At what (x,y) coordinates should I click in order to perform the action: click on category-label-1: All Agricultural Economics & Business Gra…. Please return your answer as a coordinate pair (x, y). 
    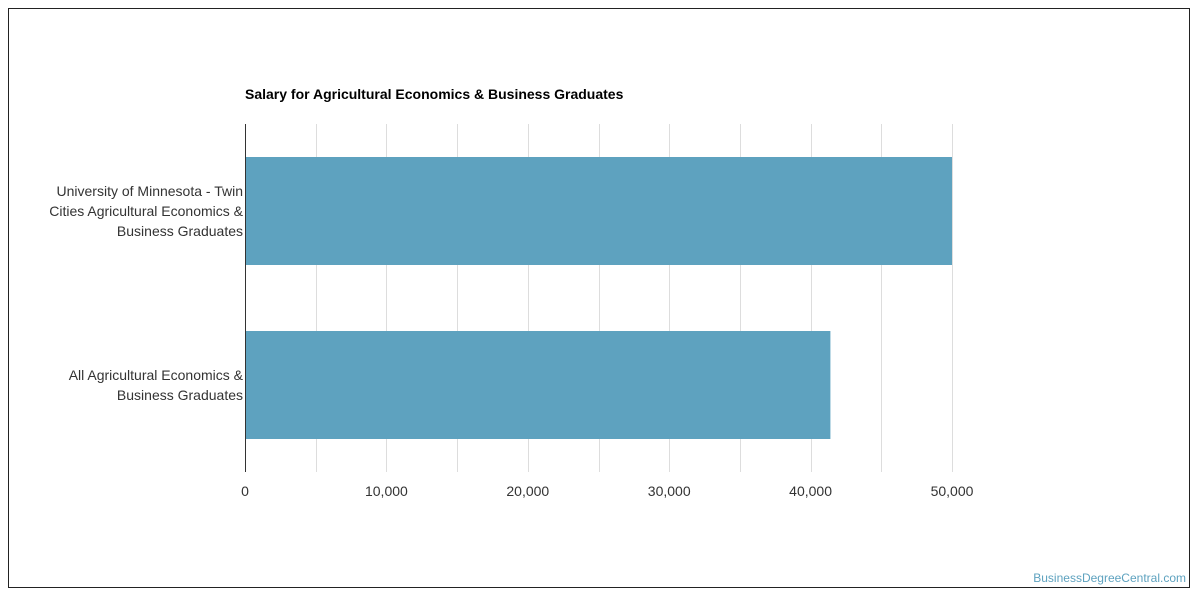
    Looking at the image, I should click on (156, 385).